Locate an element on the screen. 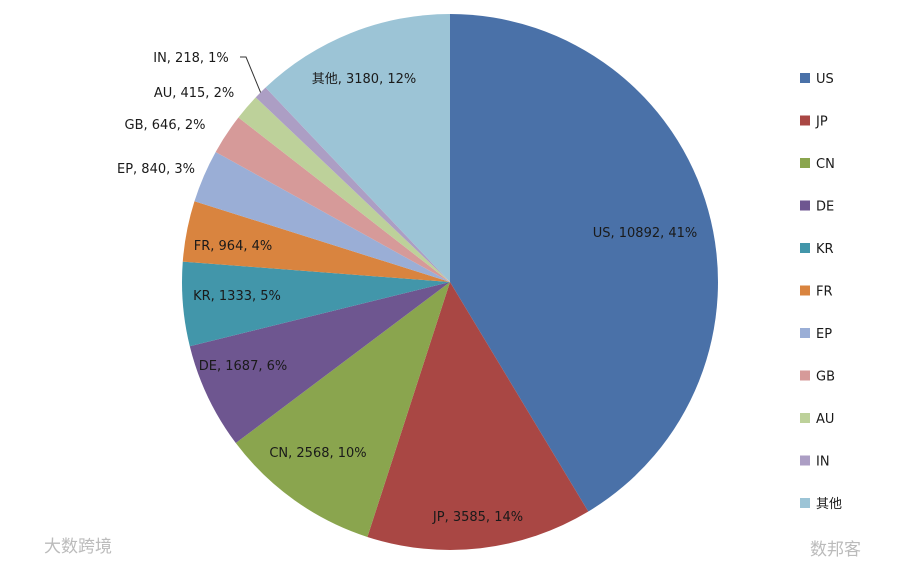  data-label-FR: FR, 964, 4% is located at coordinates (233, 246).